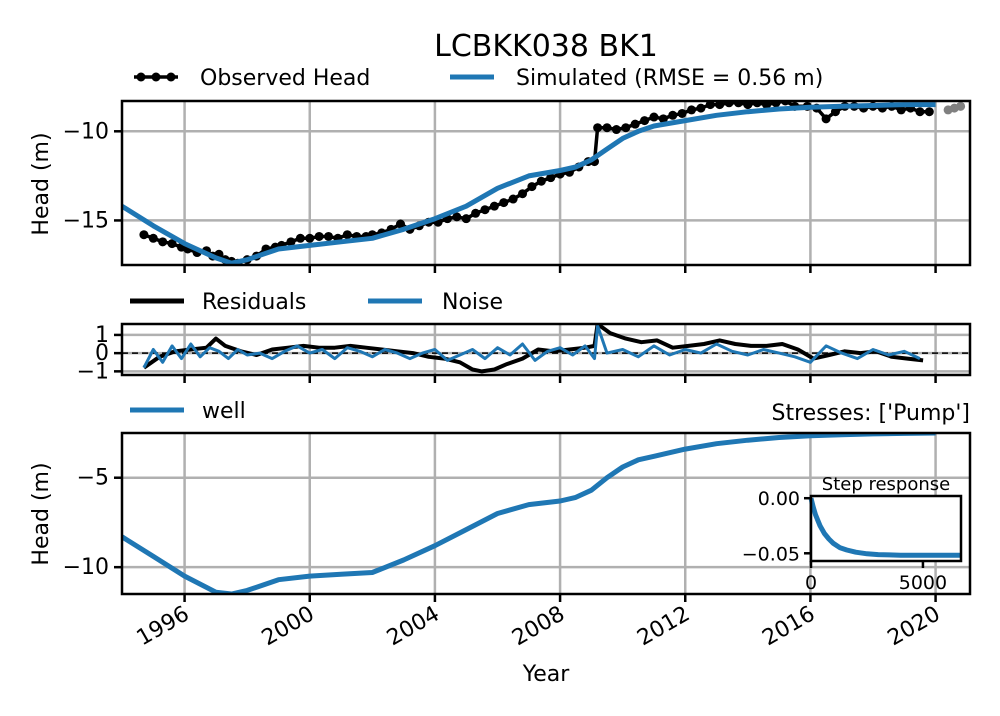 This screenshot has height=716, width=1000. I want to click on inset-frame, so click(886, 528).